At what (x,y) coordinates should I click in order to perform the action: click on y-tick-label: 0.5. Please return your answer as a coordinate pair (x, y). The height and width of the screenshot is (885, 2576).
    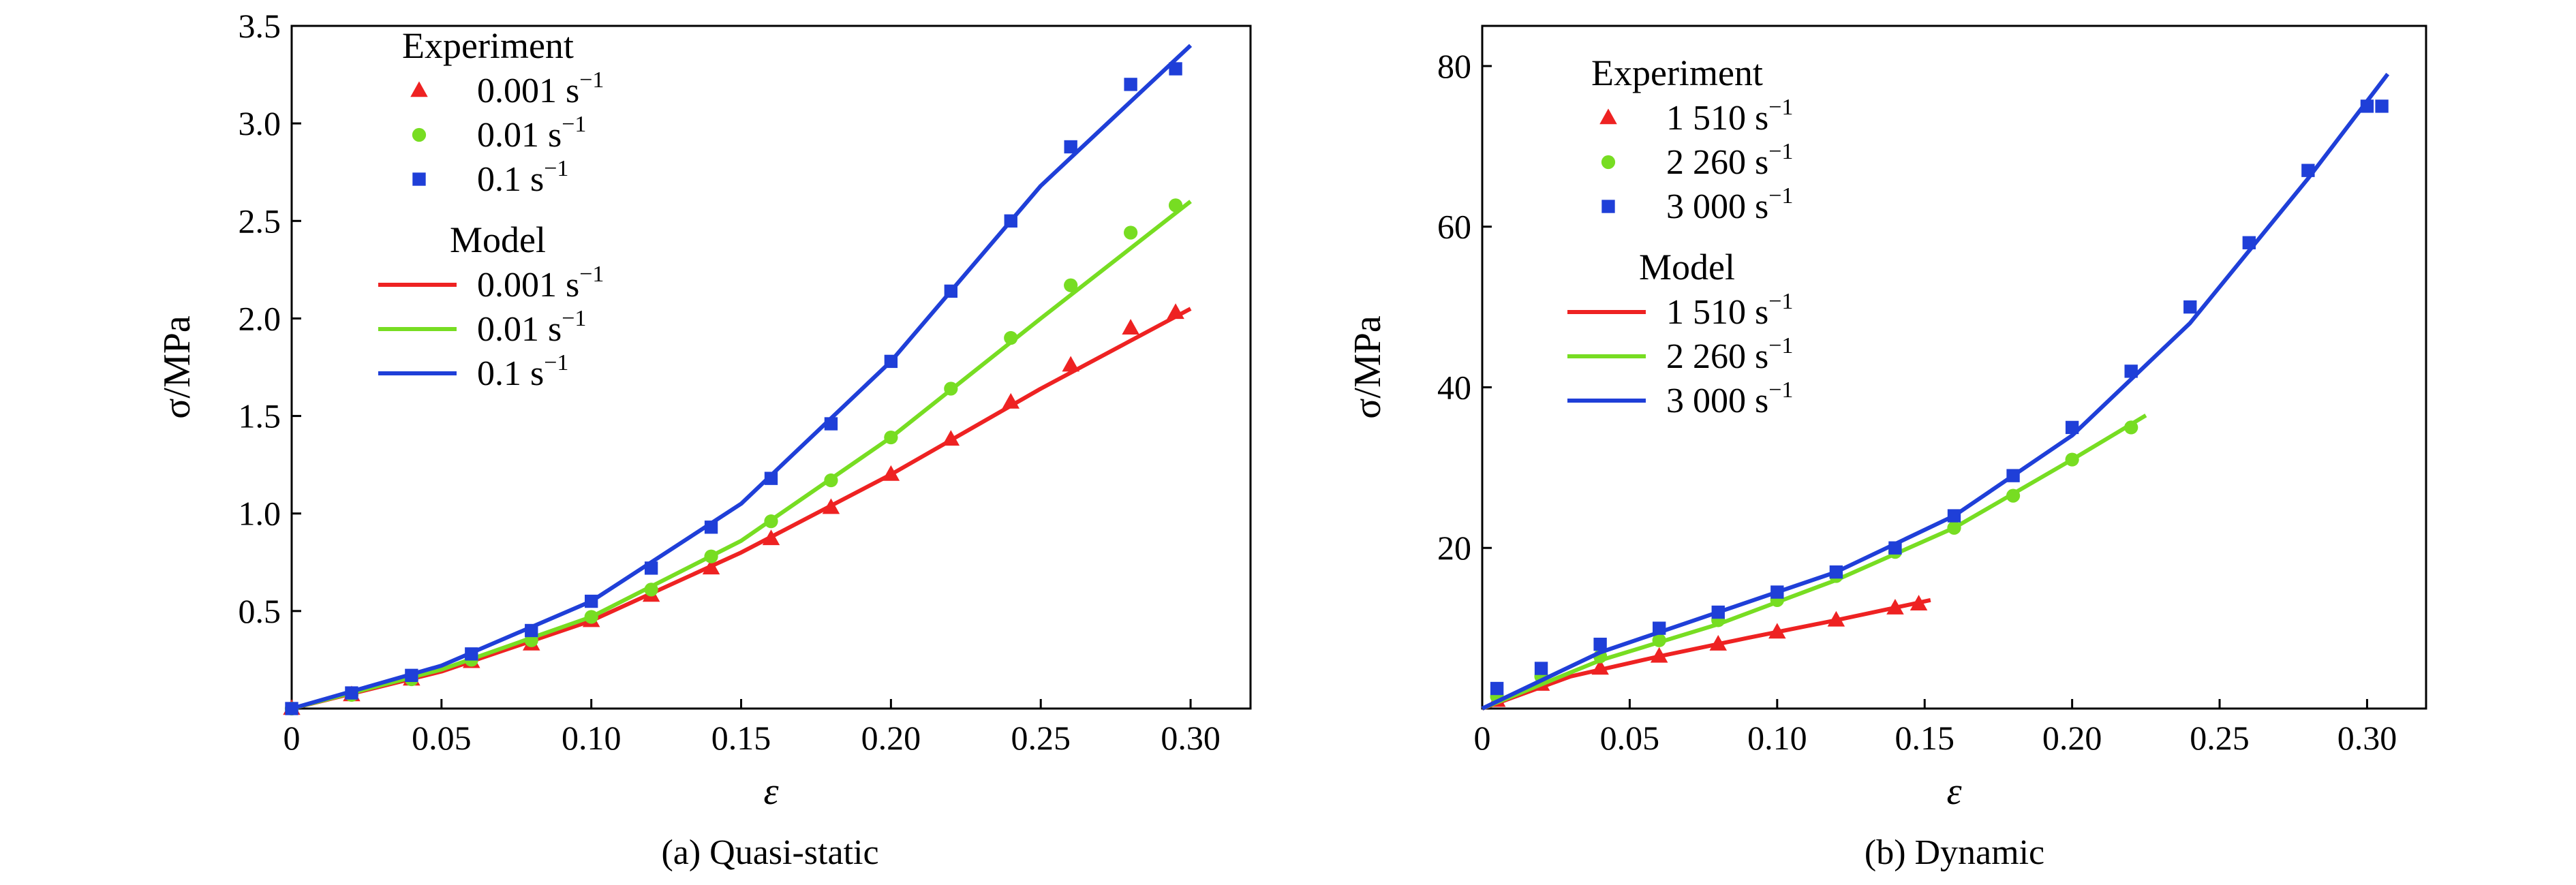
    Looking at the image, I should click on (260, 611).